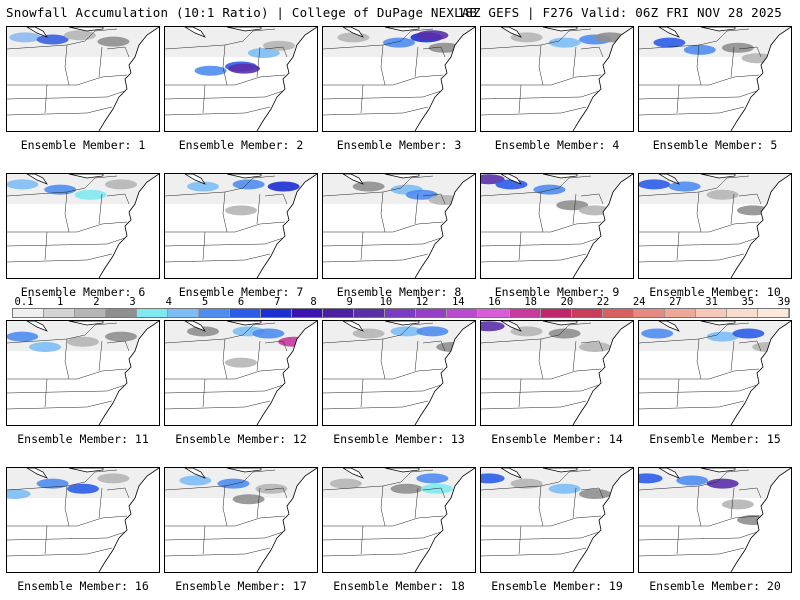 This screenshot has height=600, width=800. What do you see at coordinates (399, 586) in the screenshot?
I see `member-label: Ensemble Member: 18` at bounding box center [399, 586].